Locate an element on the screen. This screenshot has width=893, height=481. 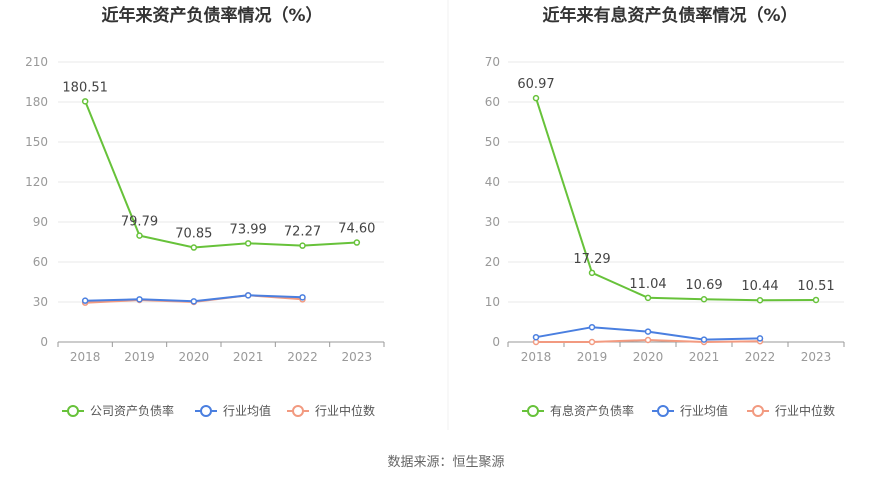
data-label: 60.97 is located at coordinates (535, 84).